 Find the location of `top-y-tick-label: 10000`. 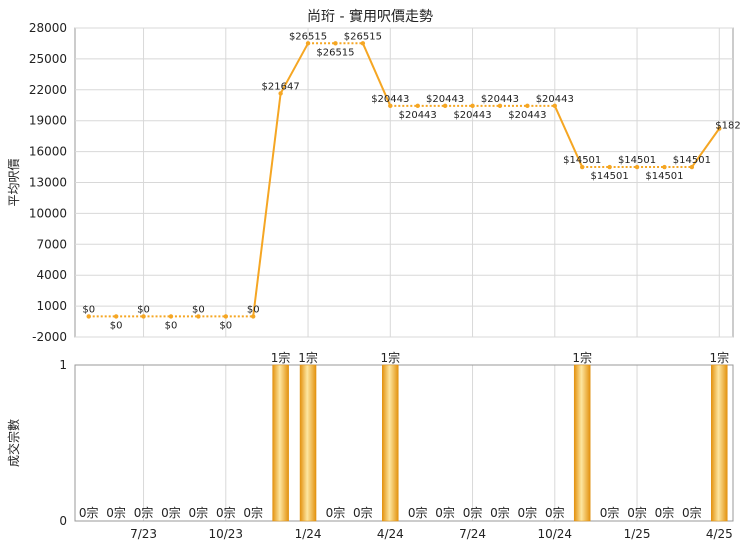

top-y-tick-label: 10000 is located at coordinates (48, 213).